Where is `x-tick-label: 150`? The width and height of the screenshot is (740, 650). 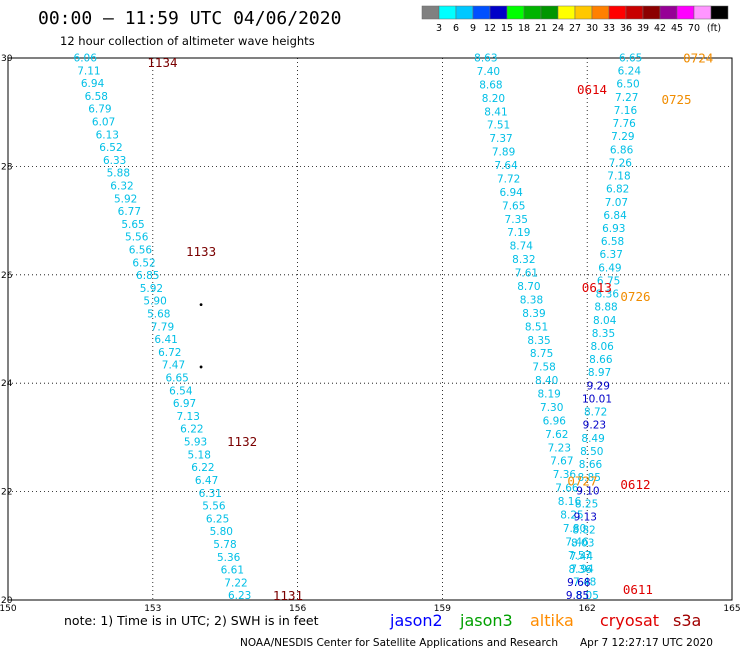
x-tick-label: 150 is located at coordinates (8, 609).